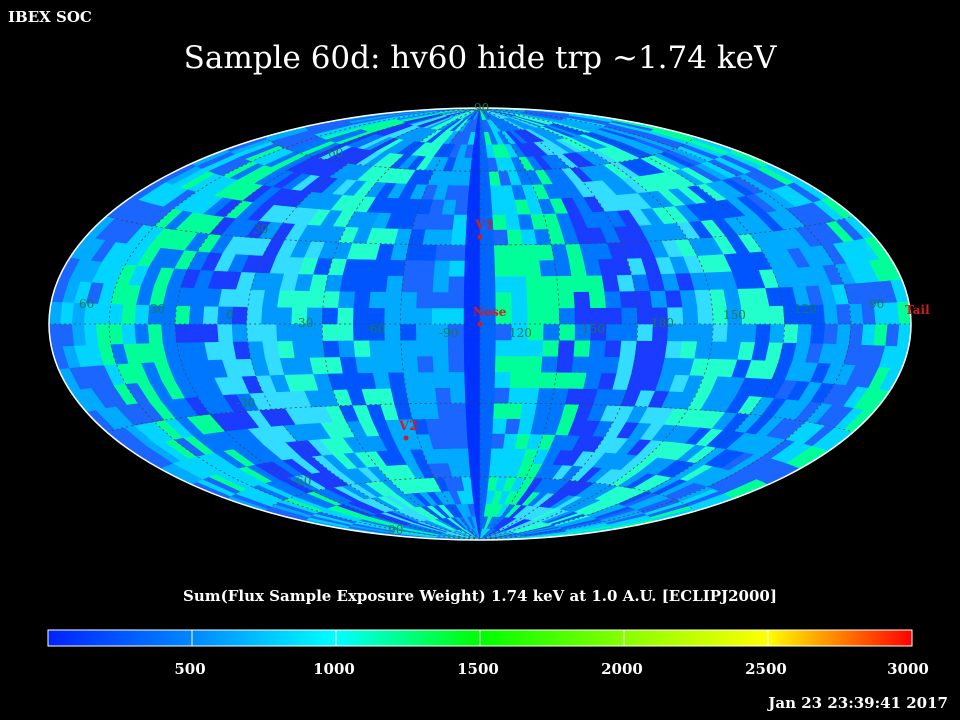  Describe the element at coordinates (858, 703) in the screenshot. I see `timestamp: Jan 23 23:39:41 2017` at that location.